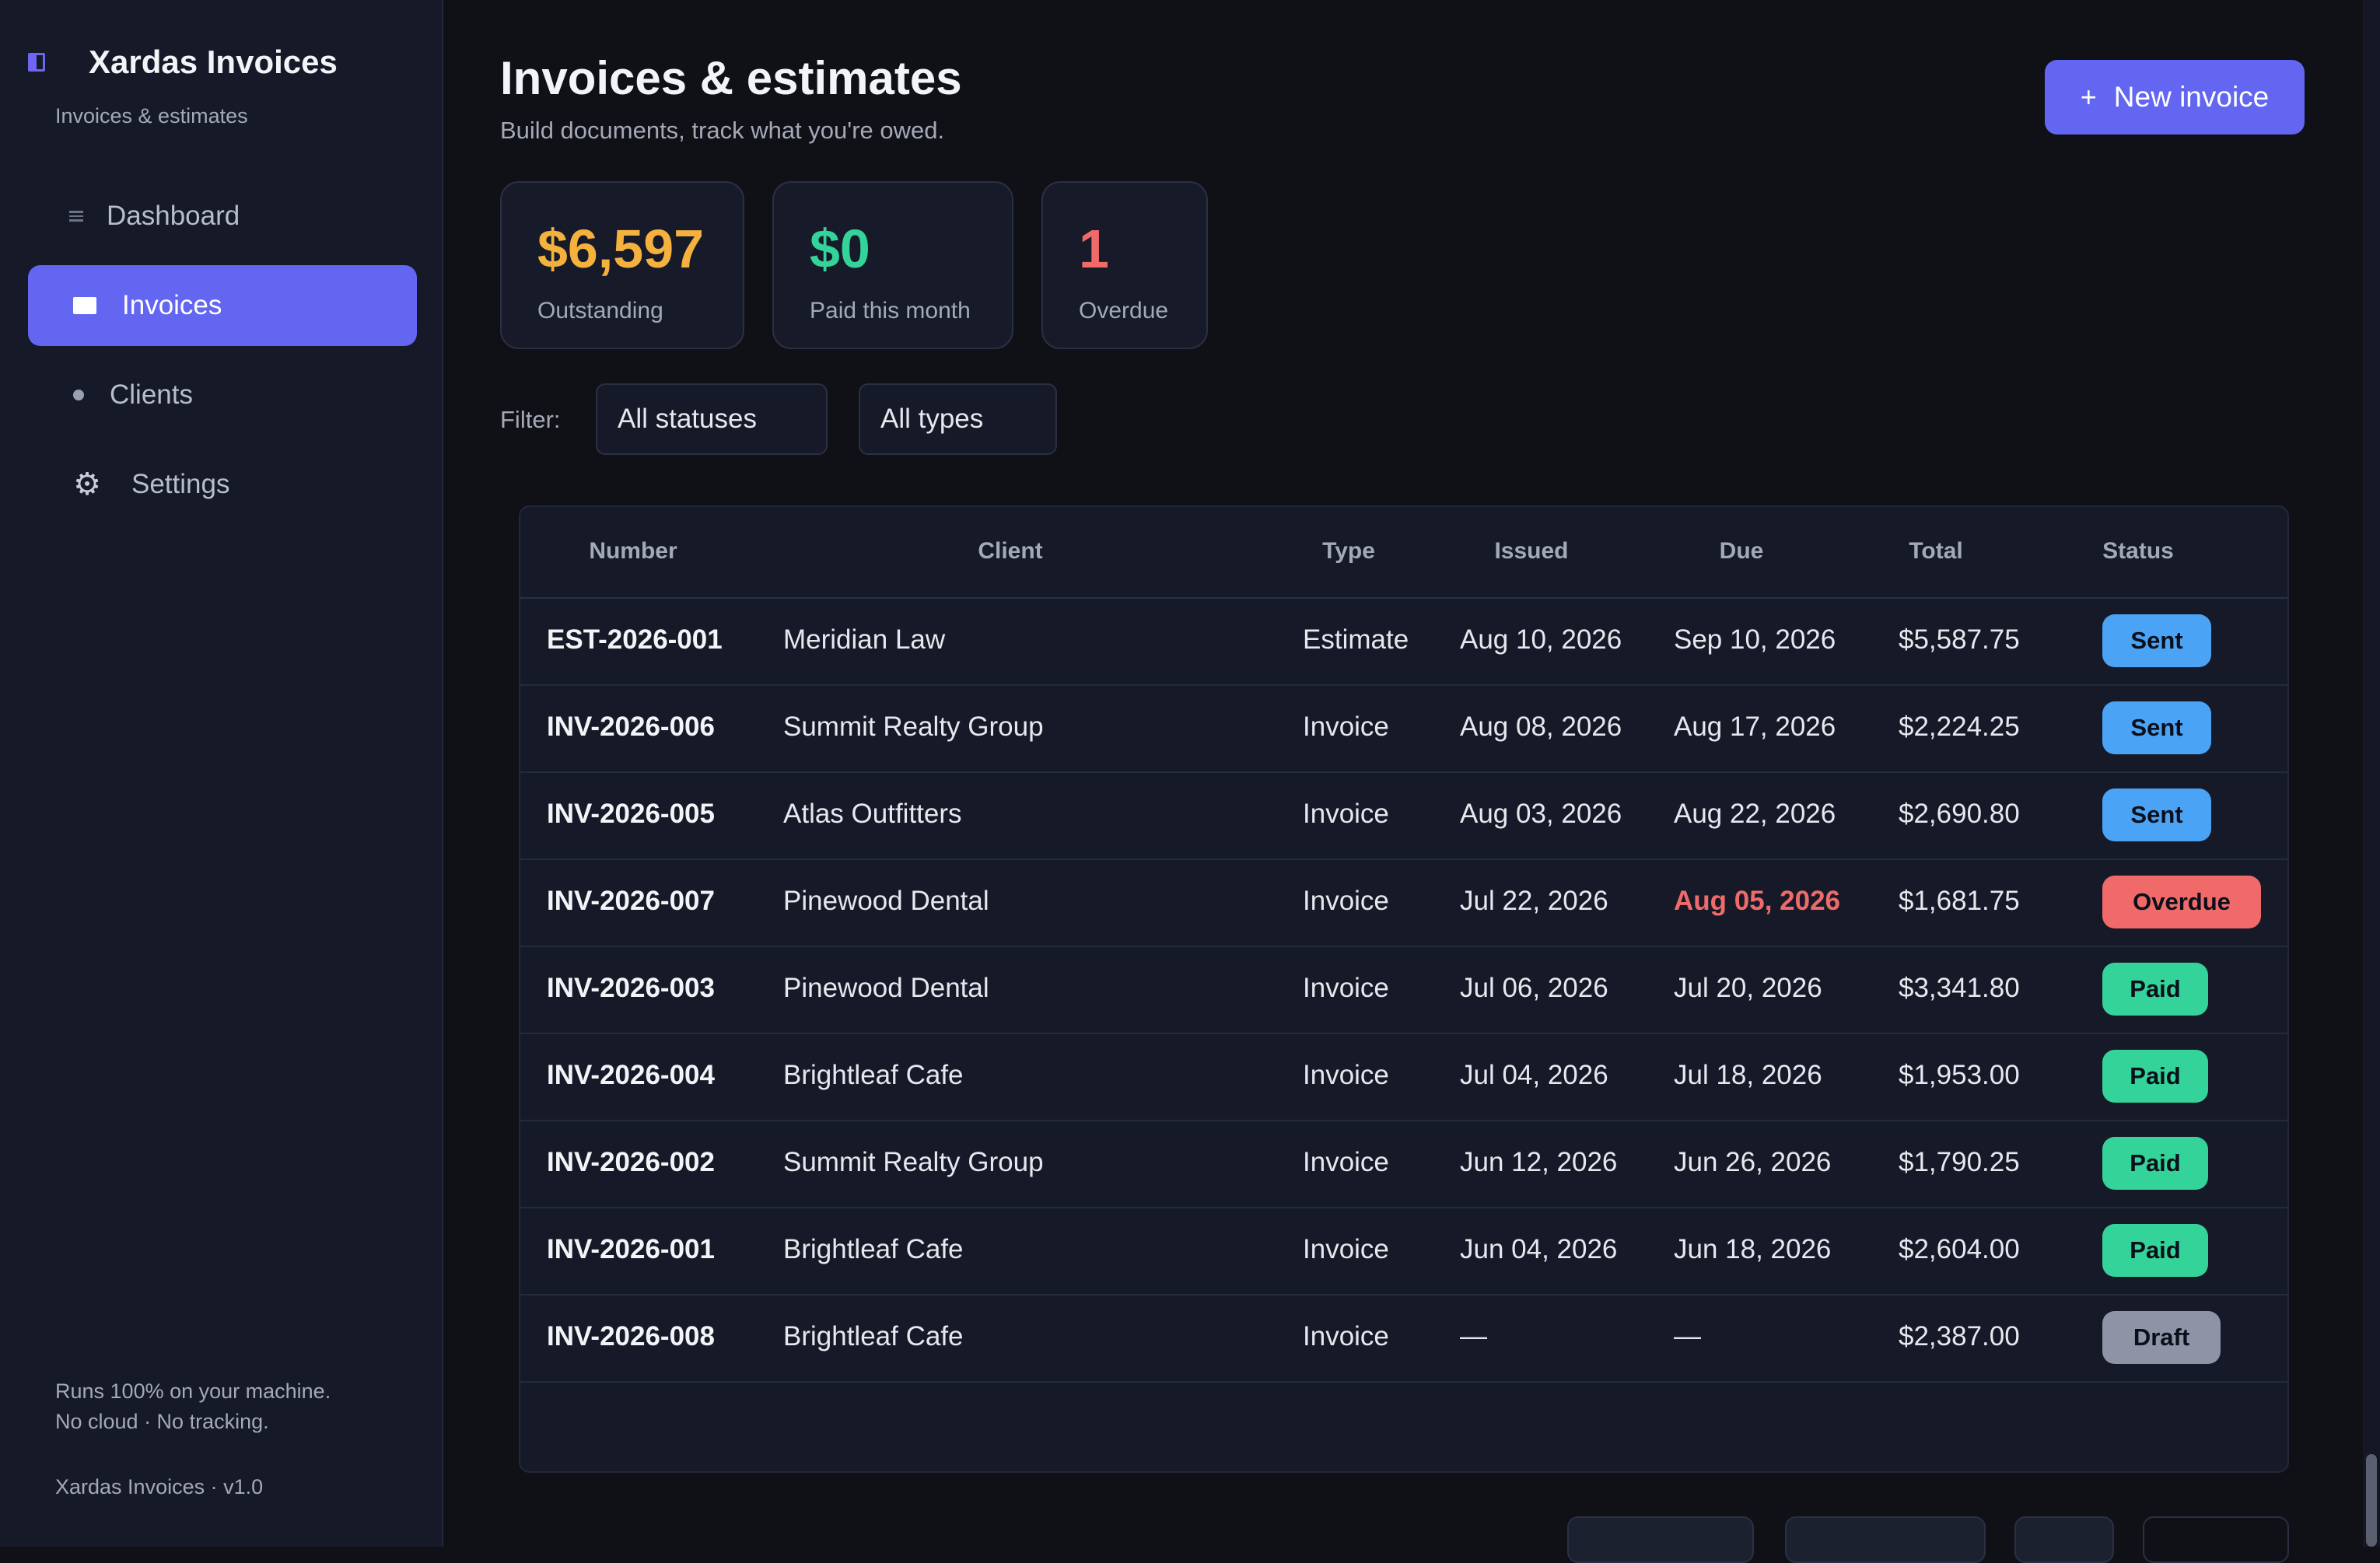 The width and height of the screenshot is (2380, 1563). What do you see at coordinates (2372, 773) in the screenshot?
I see `scrollbar` at bounding box center [2372, 773].